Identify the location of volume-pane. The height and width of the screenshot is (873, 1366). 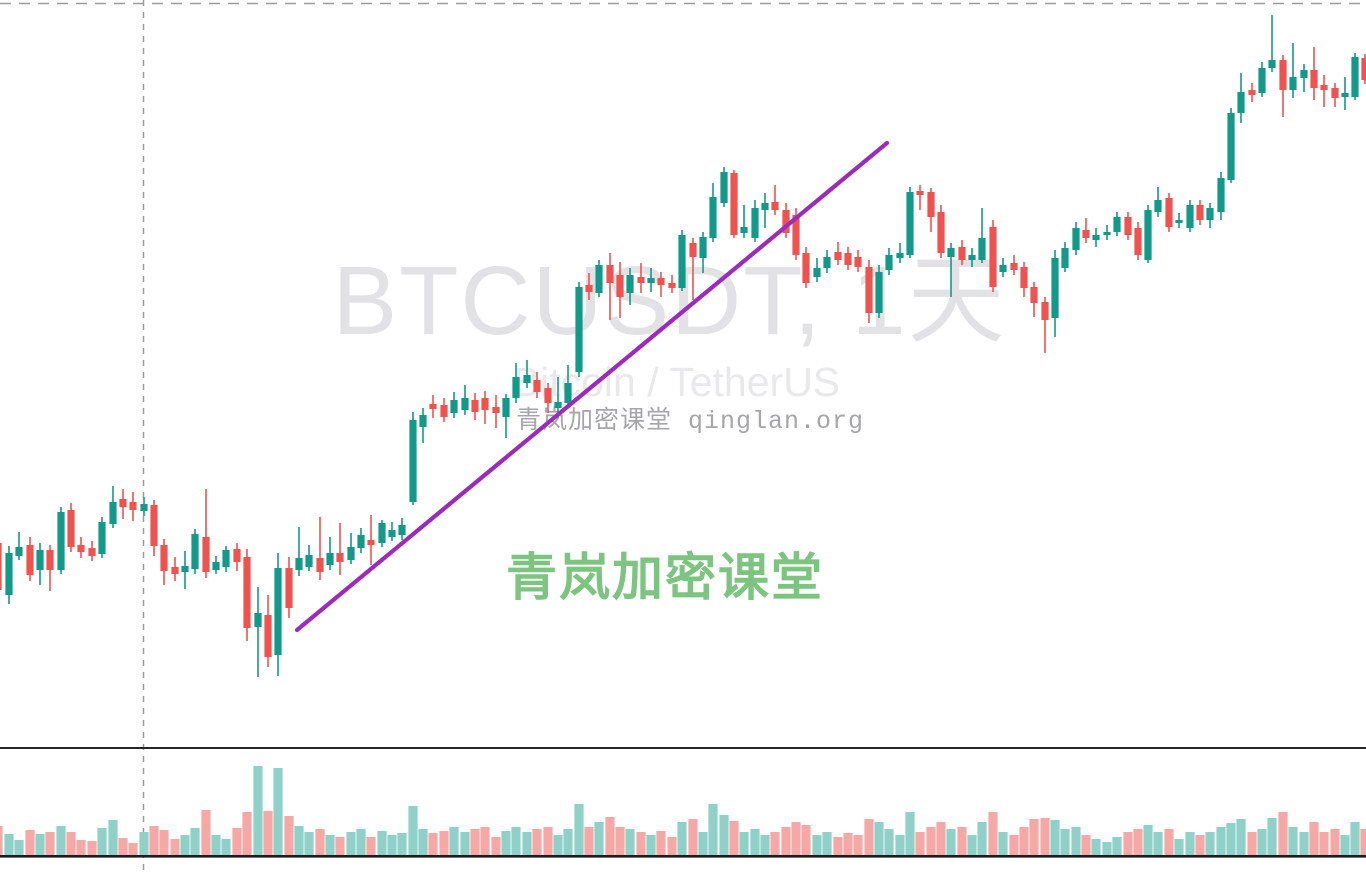
(683, 811).